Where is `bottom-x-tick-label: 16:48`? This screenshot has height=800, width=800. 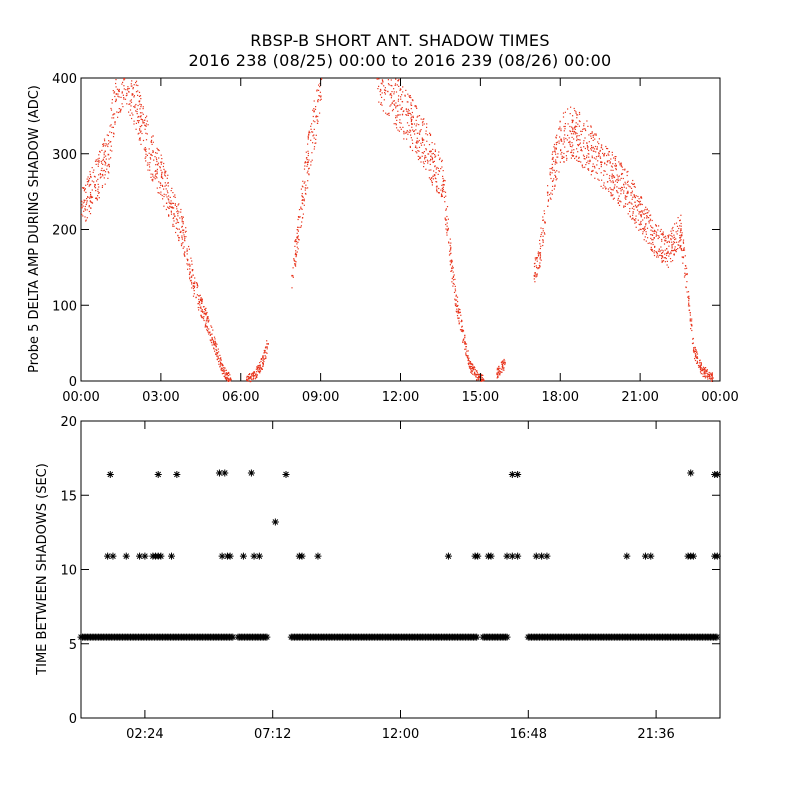
bottom-x-tick-label: 16:48 is located at coordinates (528, 734).